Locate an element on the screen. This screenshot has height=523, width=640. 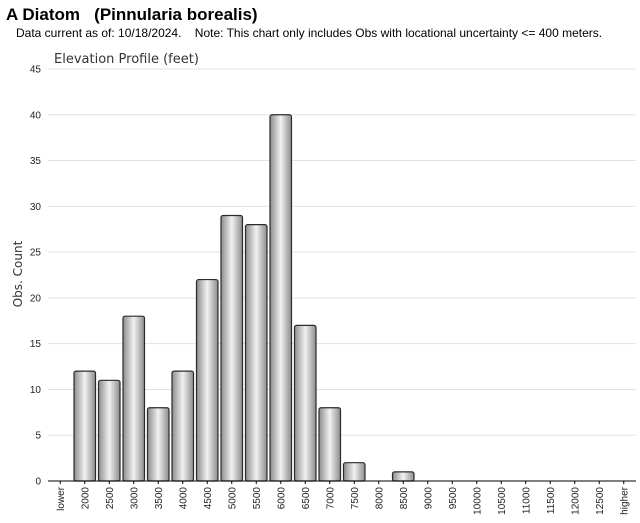
y-tick-label: 30 is located at coordinates (36, 207).